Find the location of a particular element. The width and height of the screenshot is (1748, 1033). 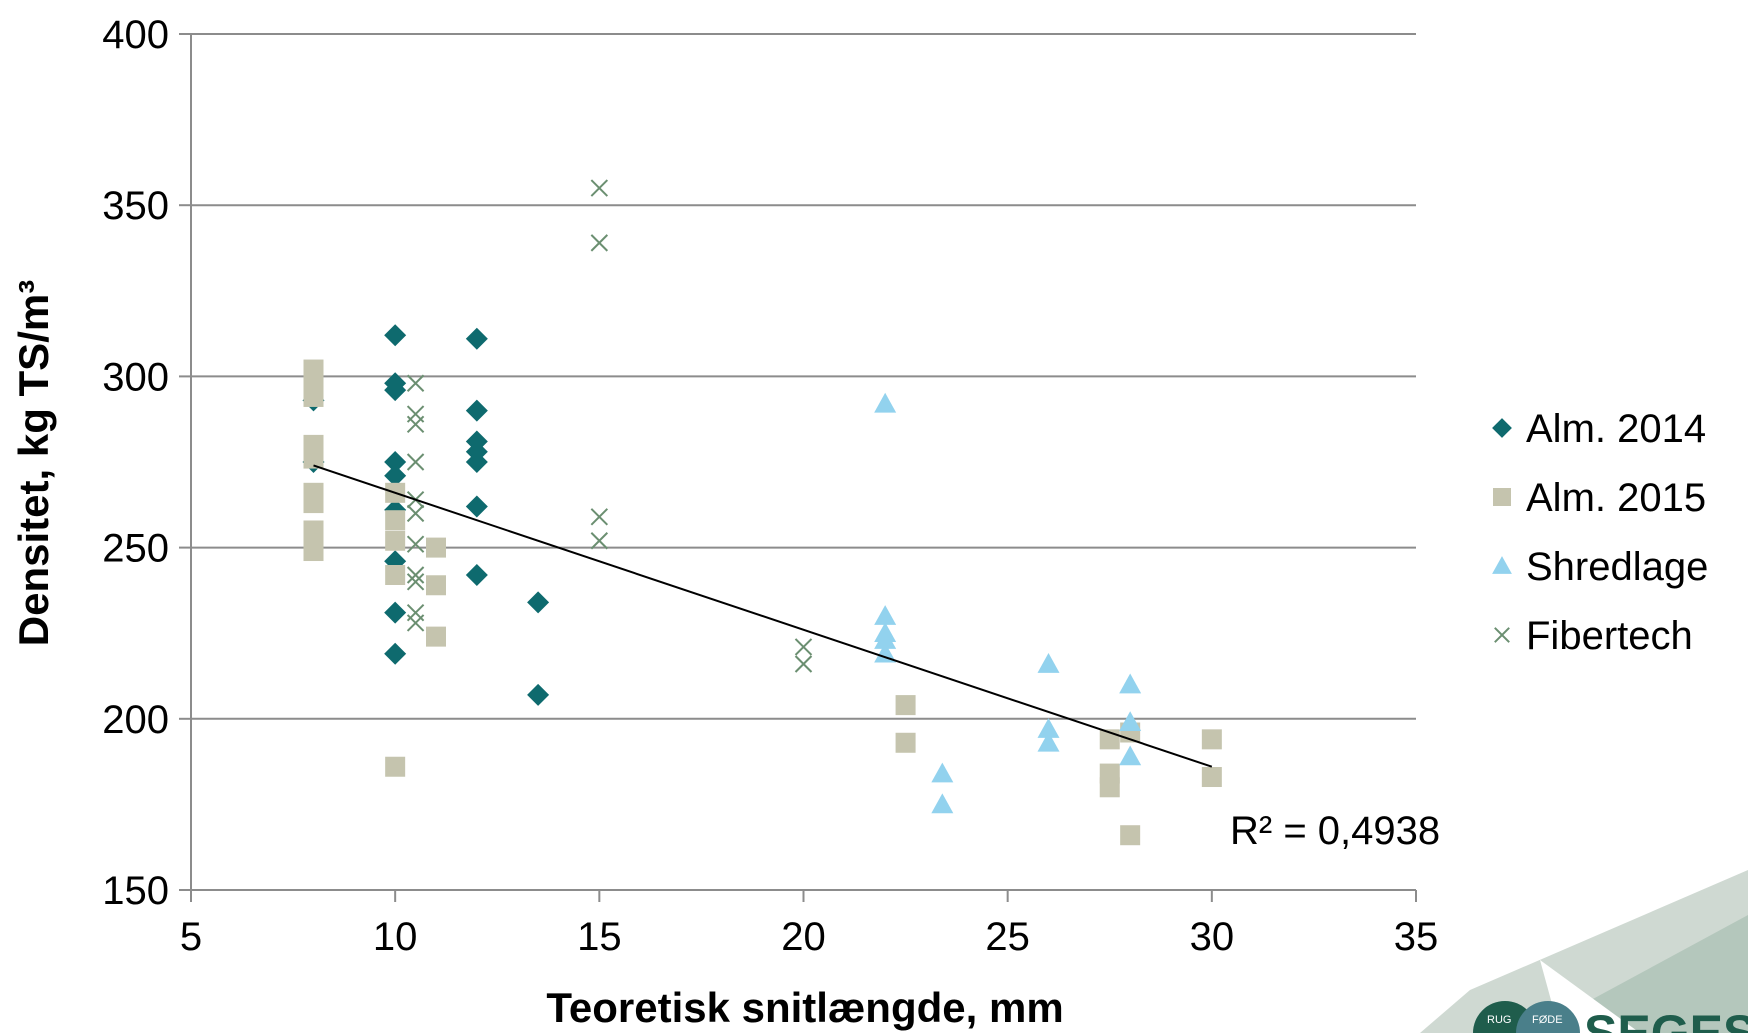

x-tick-label: 15 is located at coordinates (599, 937).